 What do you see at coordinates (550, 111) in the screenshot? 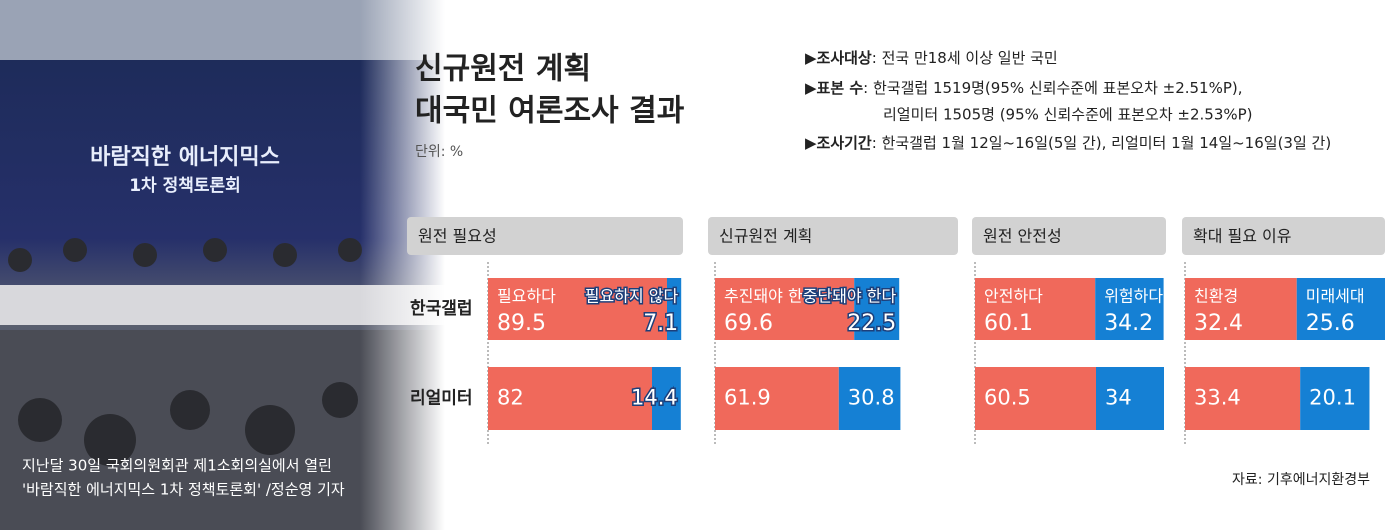
I see `title: 대국민 여론조사 결과` at bounding box center [550, 111].